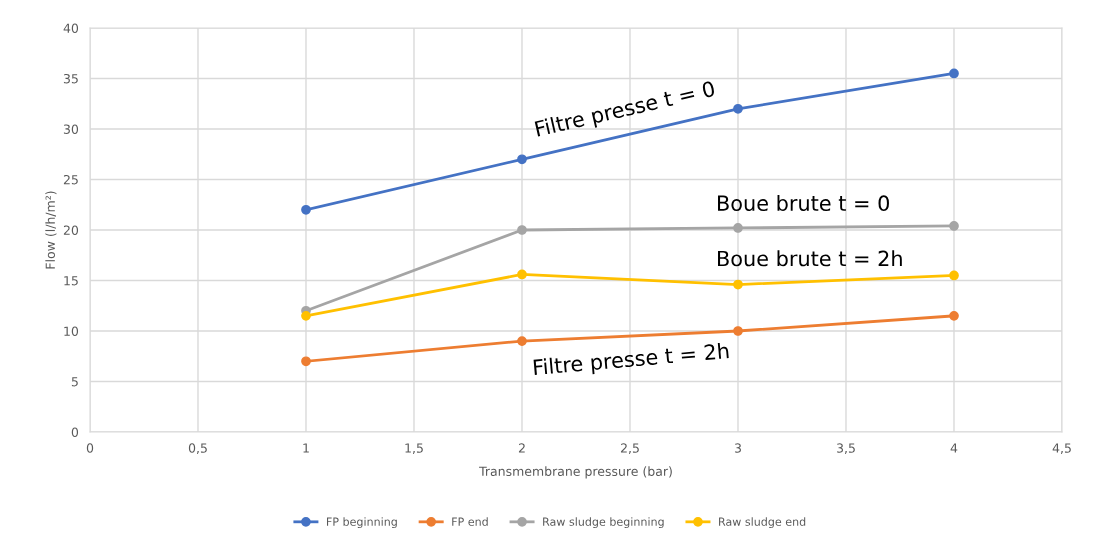 The height and width of the screenshot is (549, 1101). What do you see at coordinates (414, 449) in the screenshot?
I see `x-tick-label: 1,5` at bounding box center [414, 449].